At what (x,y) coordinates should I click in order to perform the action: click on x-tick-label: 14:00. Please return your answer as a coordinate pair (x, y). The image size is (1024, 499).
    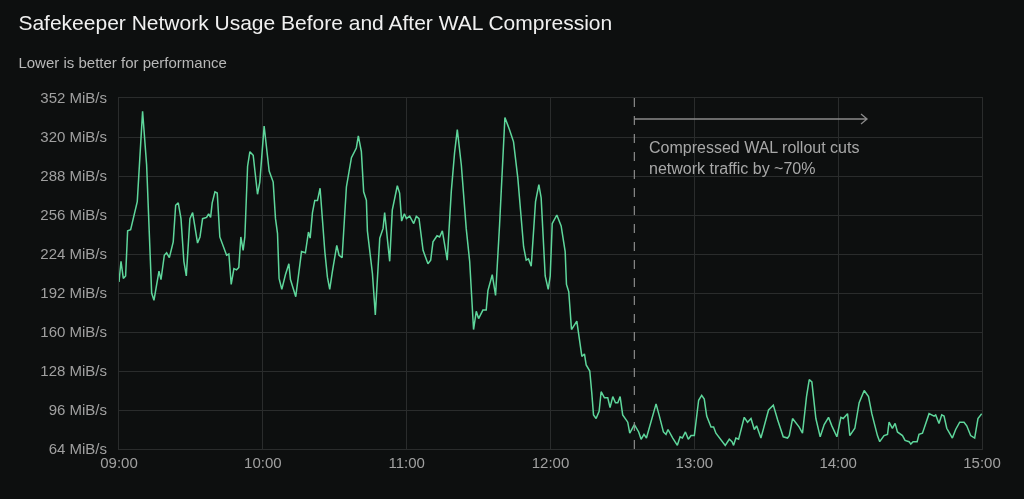
    Looking at the image, I should click on (838, 462).